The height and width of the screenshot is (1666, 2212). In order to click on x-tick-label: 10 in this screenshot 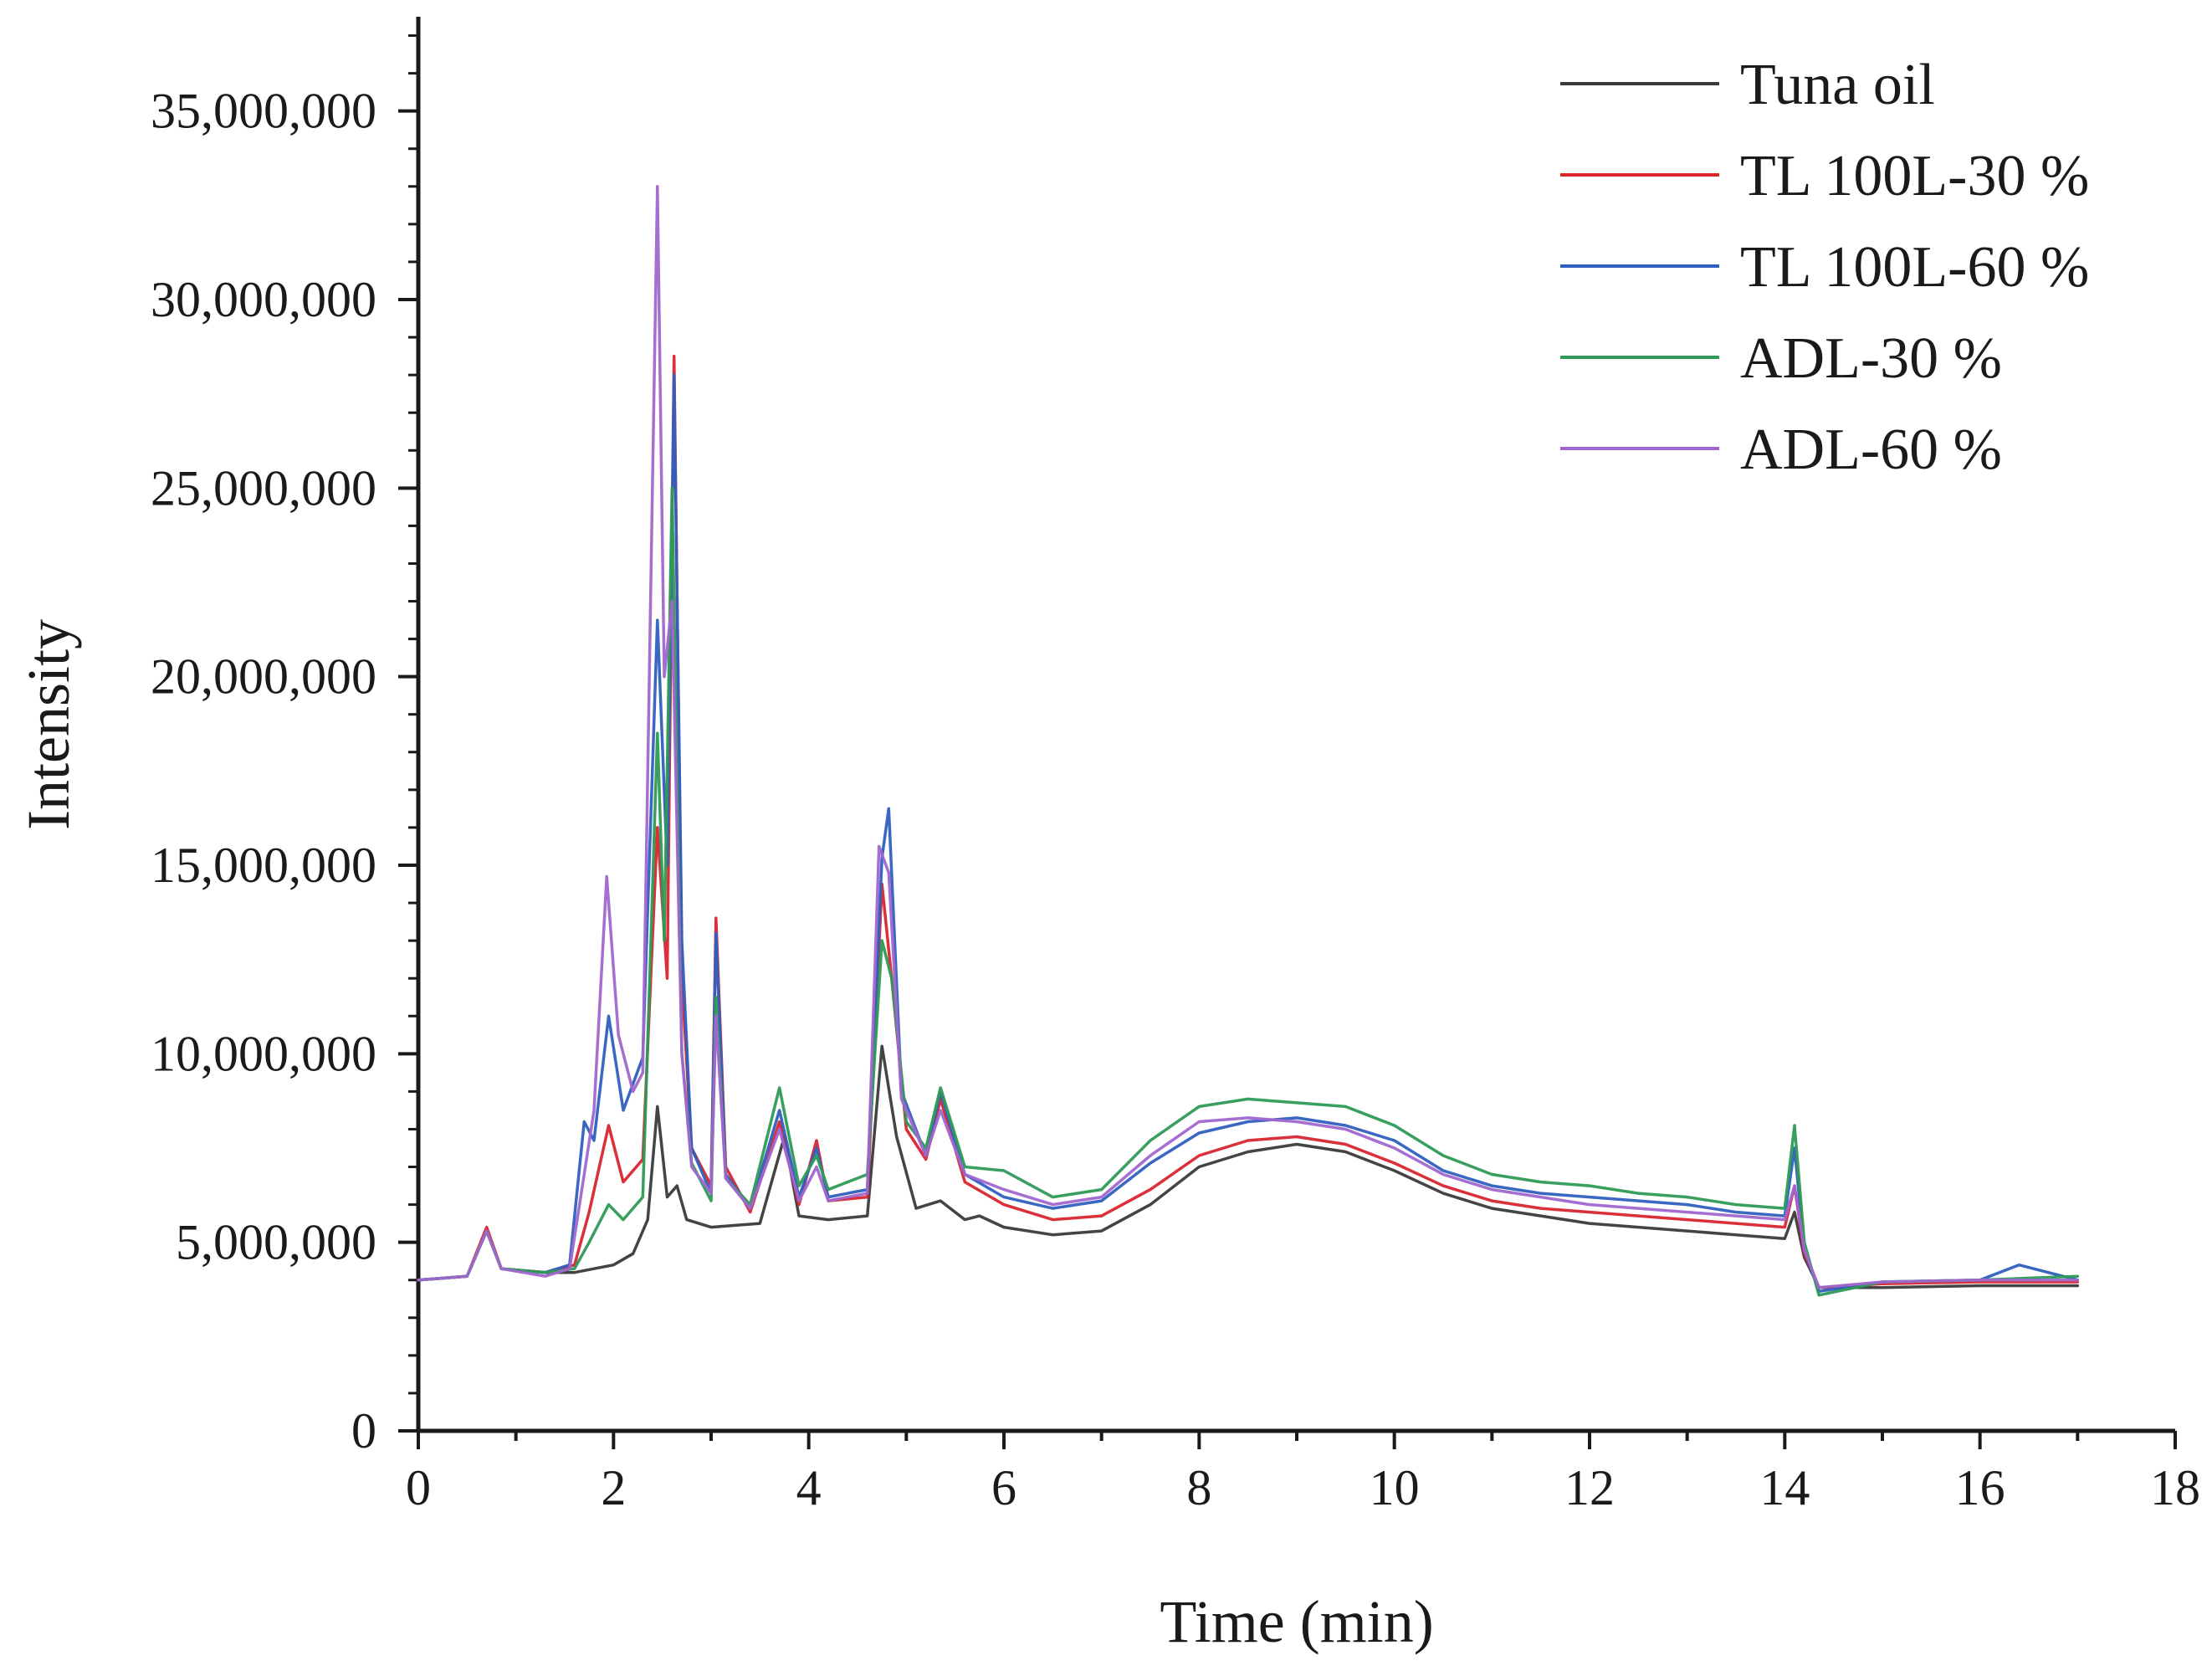, I will do `click(1395, 1487)`.